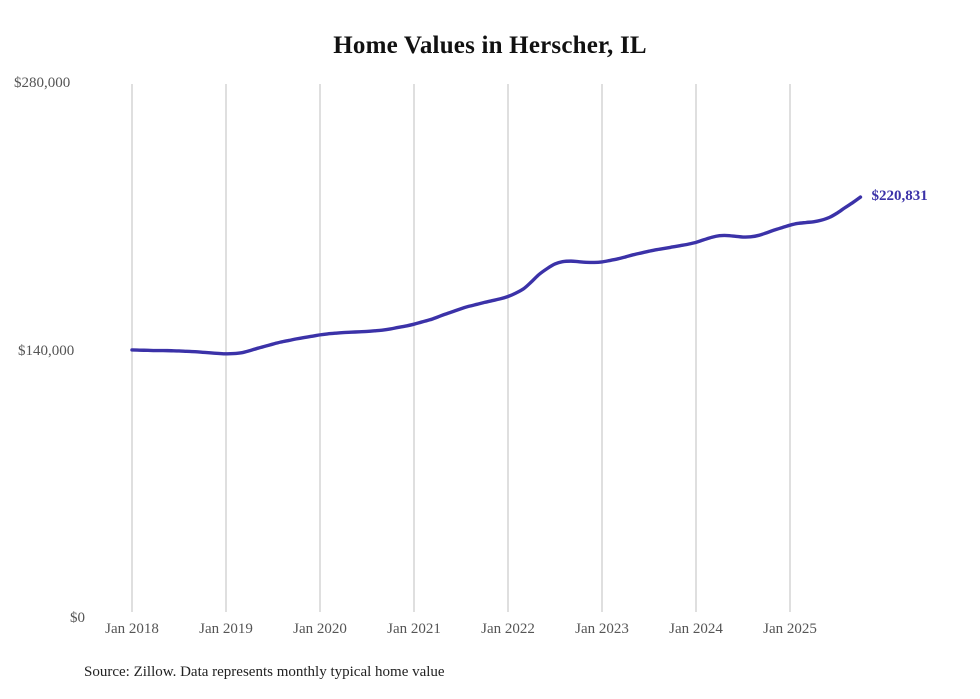 The image size is (980, 699). What do you see at coordinates (46, 351) in the screenshot?
I see `y-axis-tick-label-mid: $140,000` at bounding box center [46, 351].